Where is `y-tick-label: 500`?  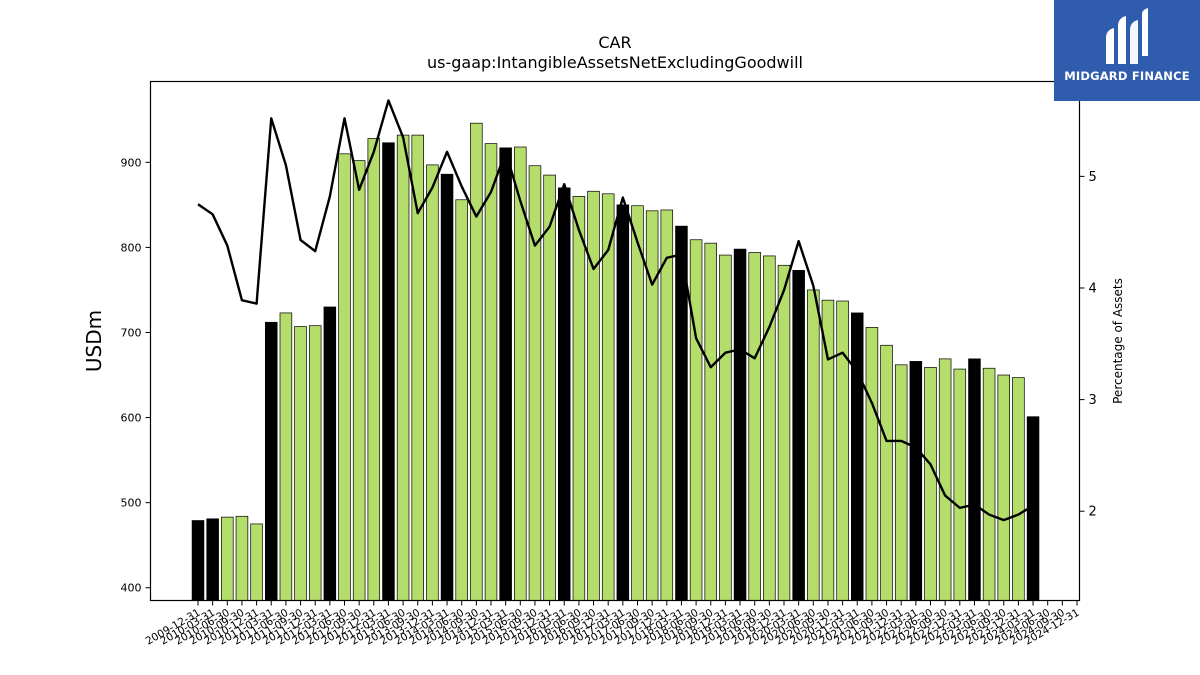
y-tick-label: 500 is located at coordinates (131, 503).